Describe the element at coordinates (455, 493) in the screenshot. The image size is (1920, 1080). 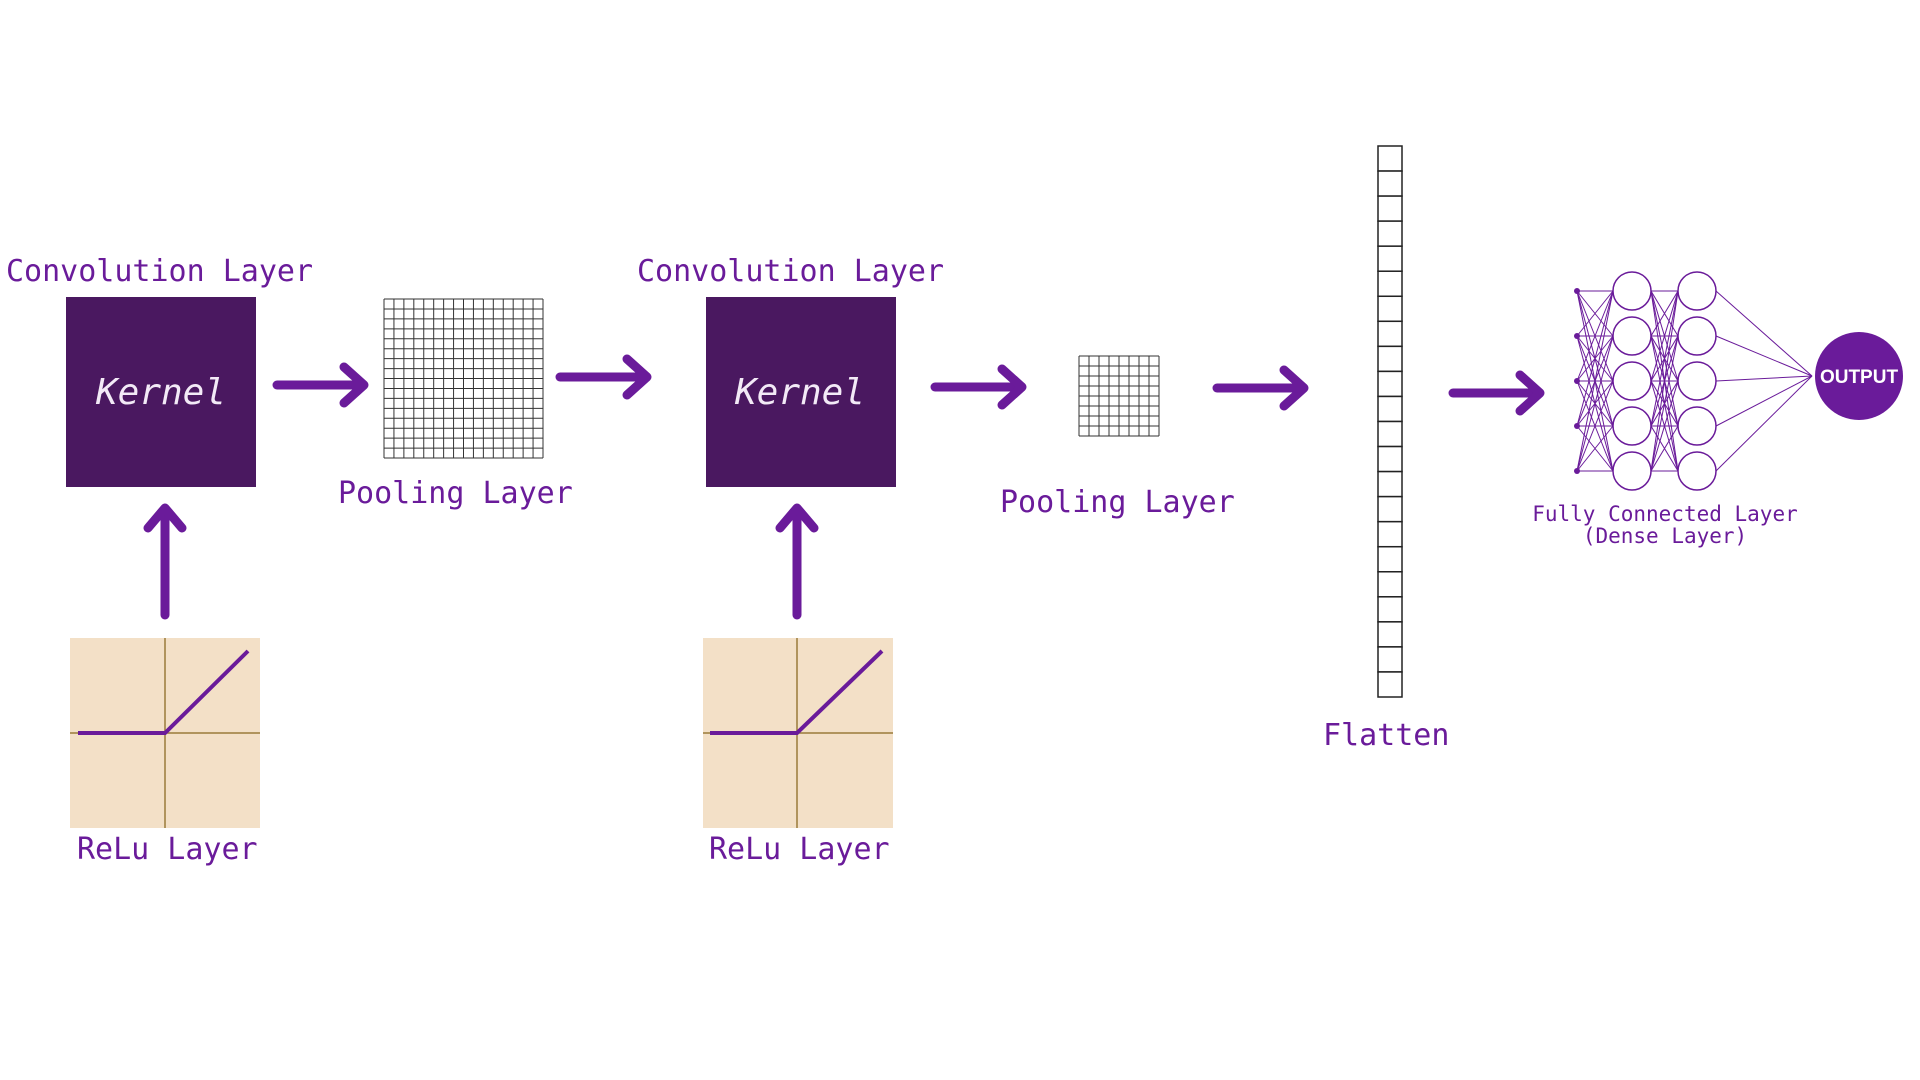
I see `pooling-layer-1-label: Pooling Layer` at that location.